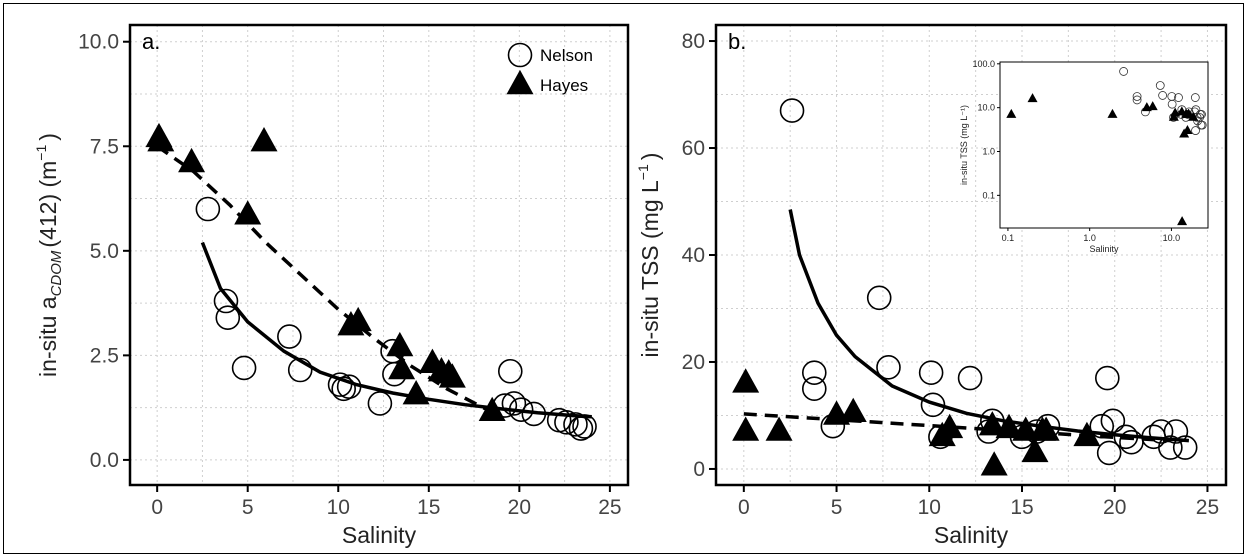 This screenshot has height=559, width=1249. I want to click on panel-1-y-axis-label: in-situ TSS (mg L−1), so click(649, 255).